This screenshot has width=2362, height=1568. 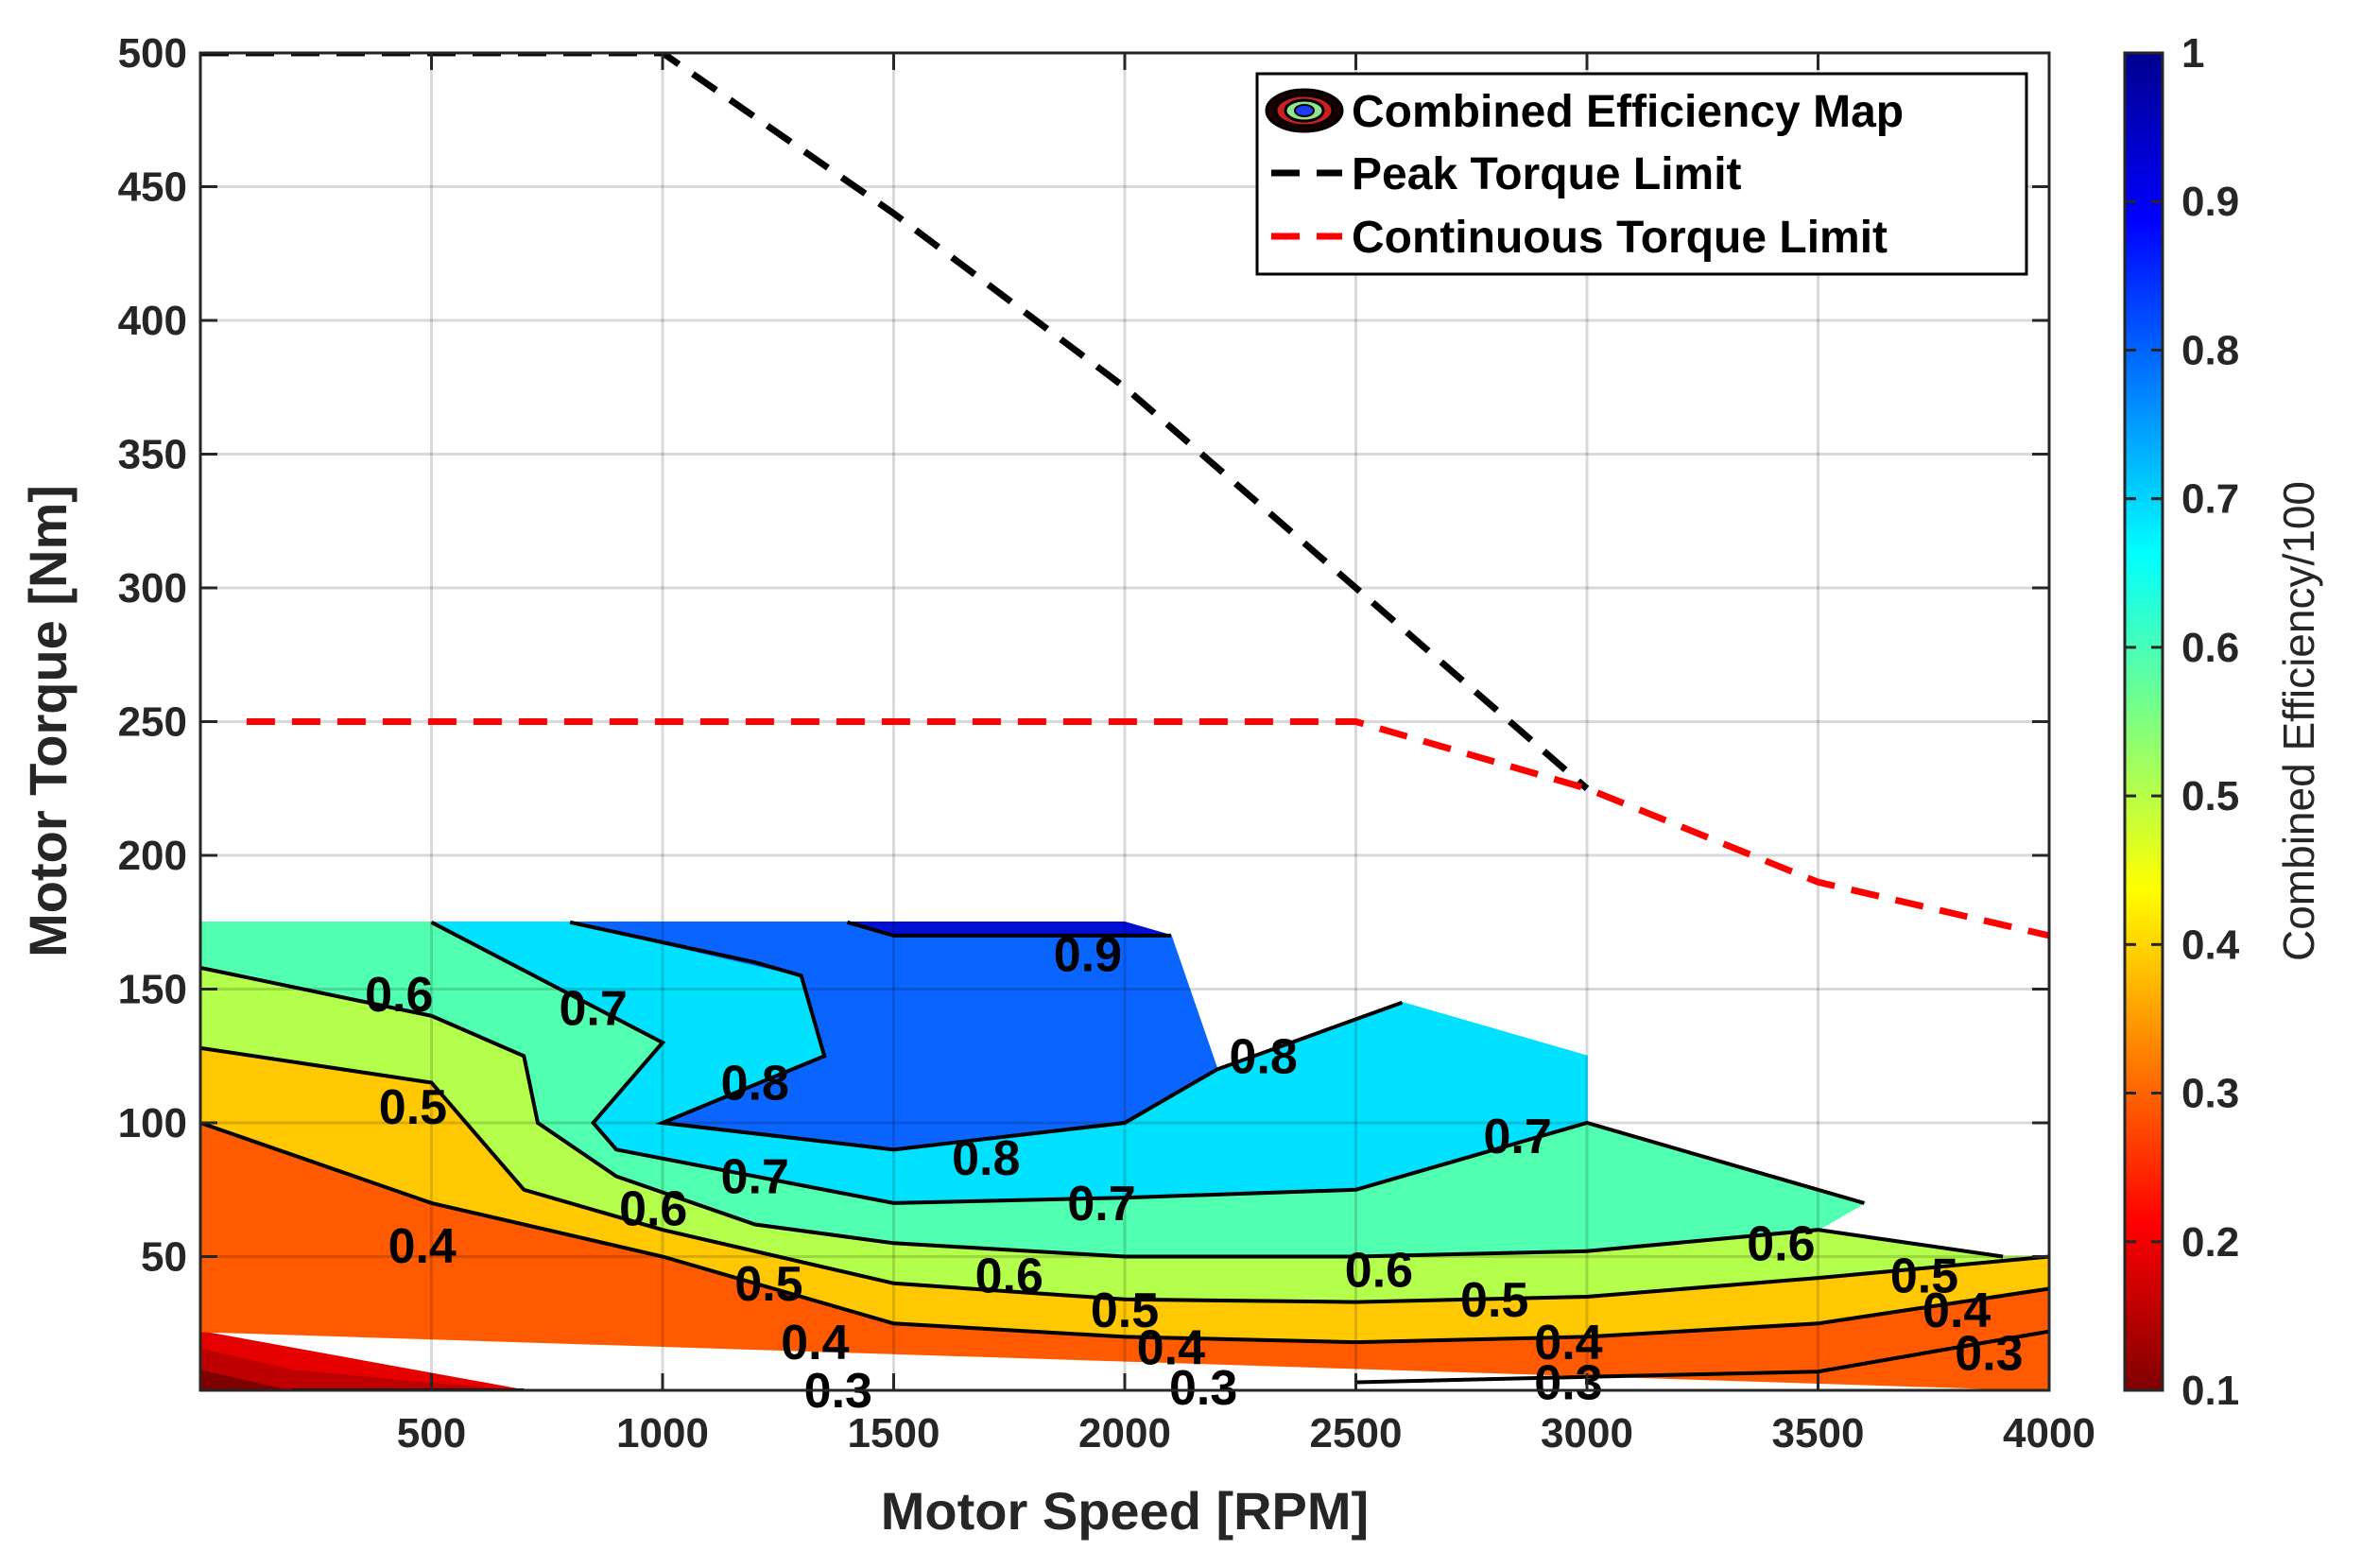 What do you see at coordinates (152, 856) in the screenshot?
I see `y-tick-label: 200` at bounding box center [152, 856].